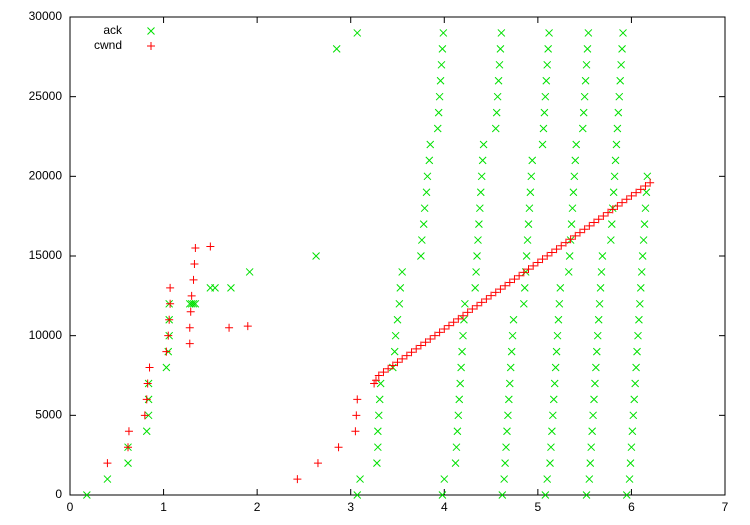 This screenshot has width=750, height=525. What do you see at coordinates (257, 507) in the screenshot?
I see `x-tick-label: 2` at bounding box center [257, 507].